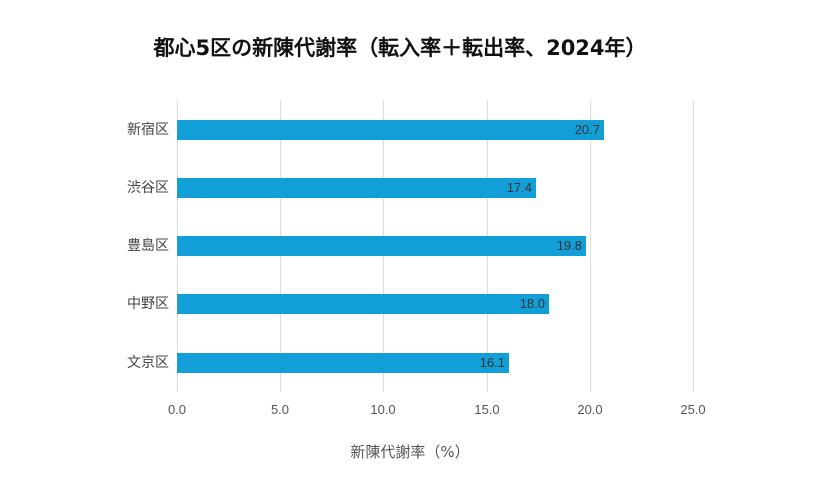 This screenshot has width=832, height=491. Describe the element at coordinates (343, 363) in the screenshot. I see `bar: 16.1` at that location.